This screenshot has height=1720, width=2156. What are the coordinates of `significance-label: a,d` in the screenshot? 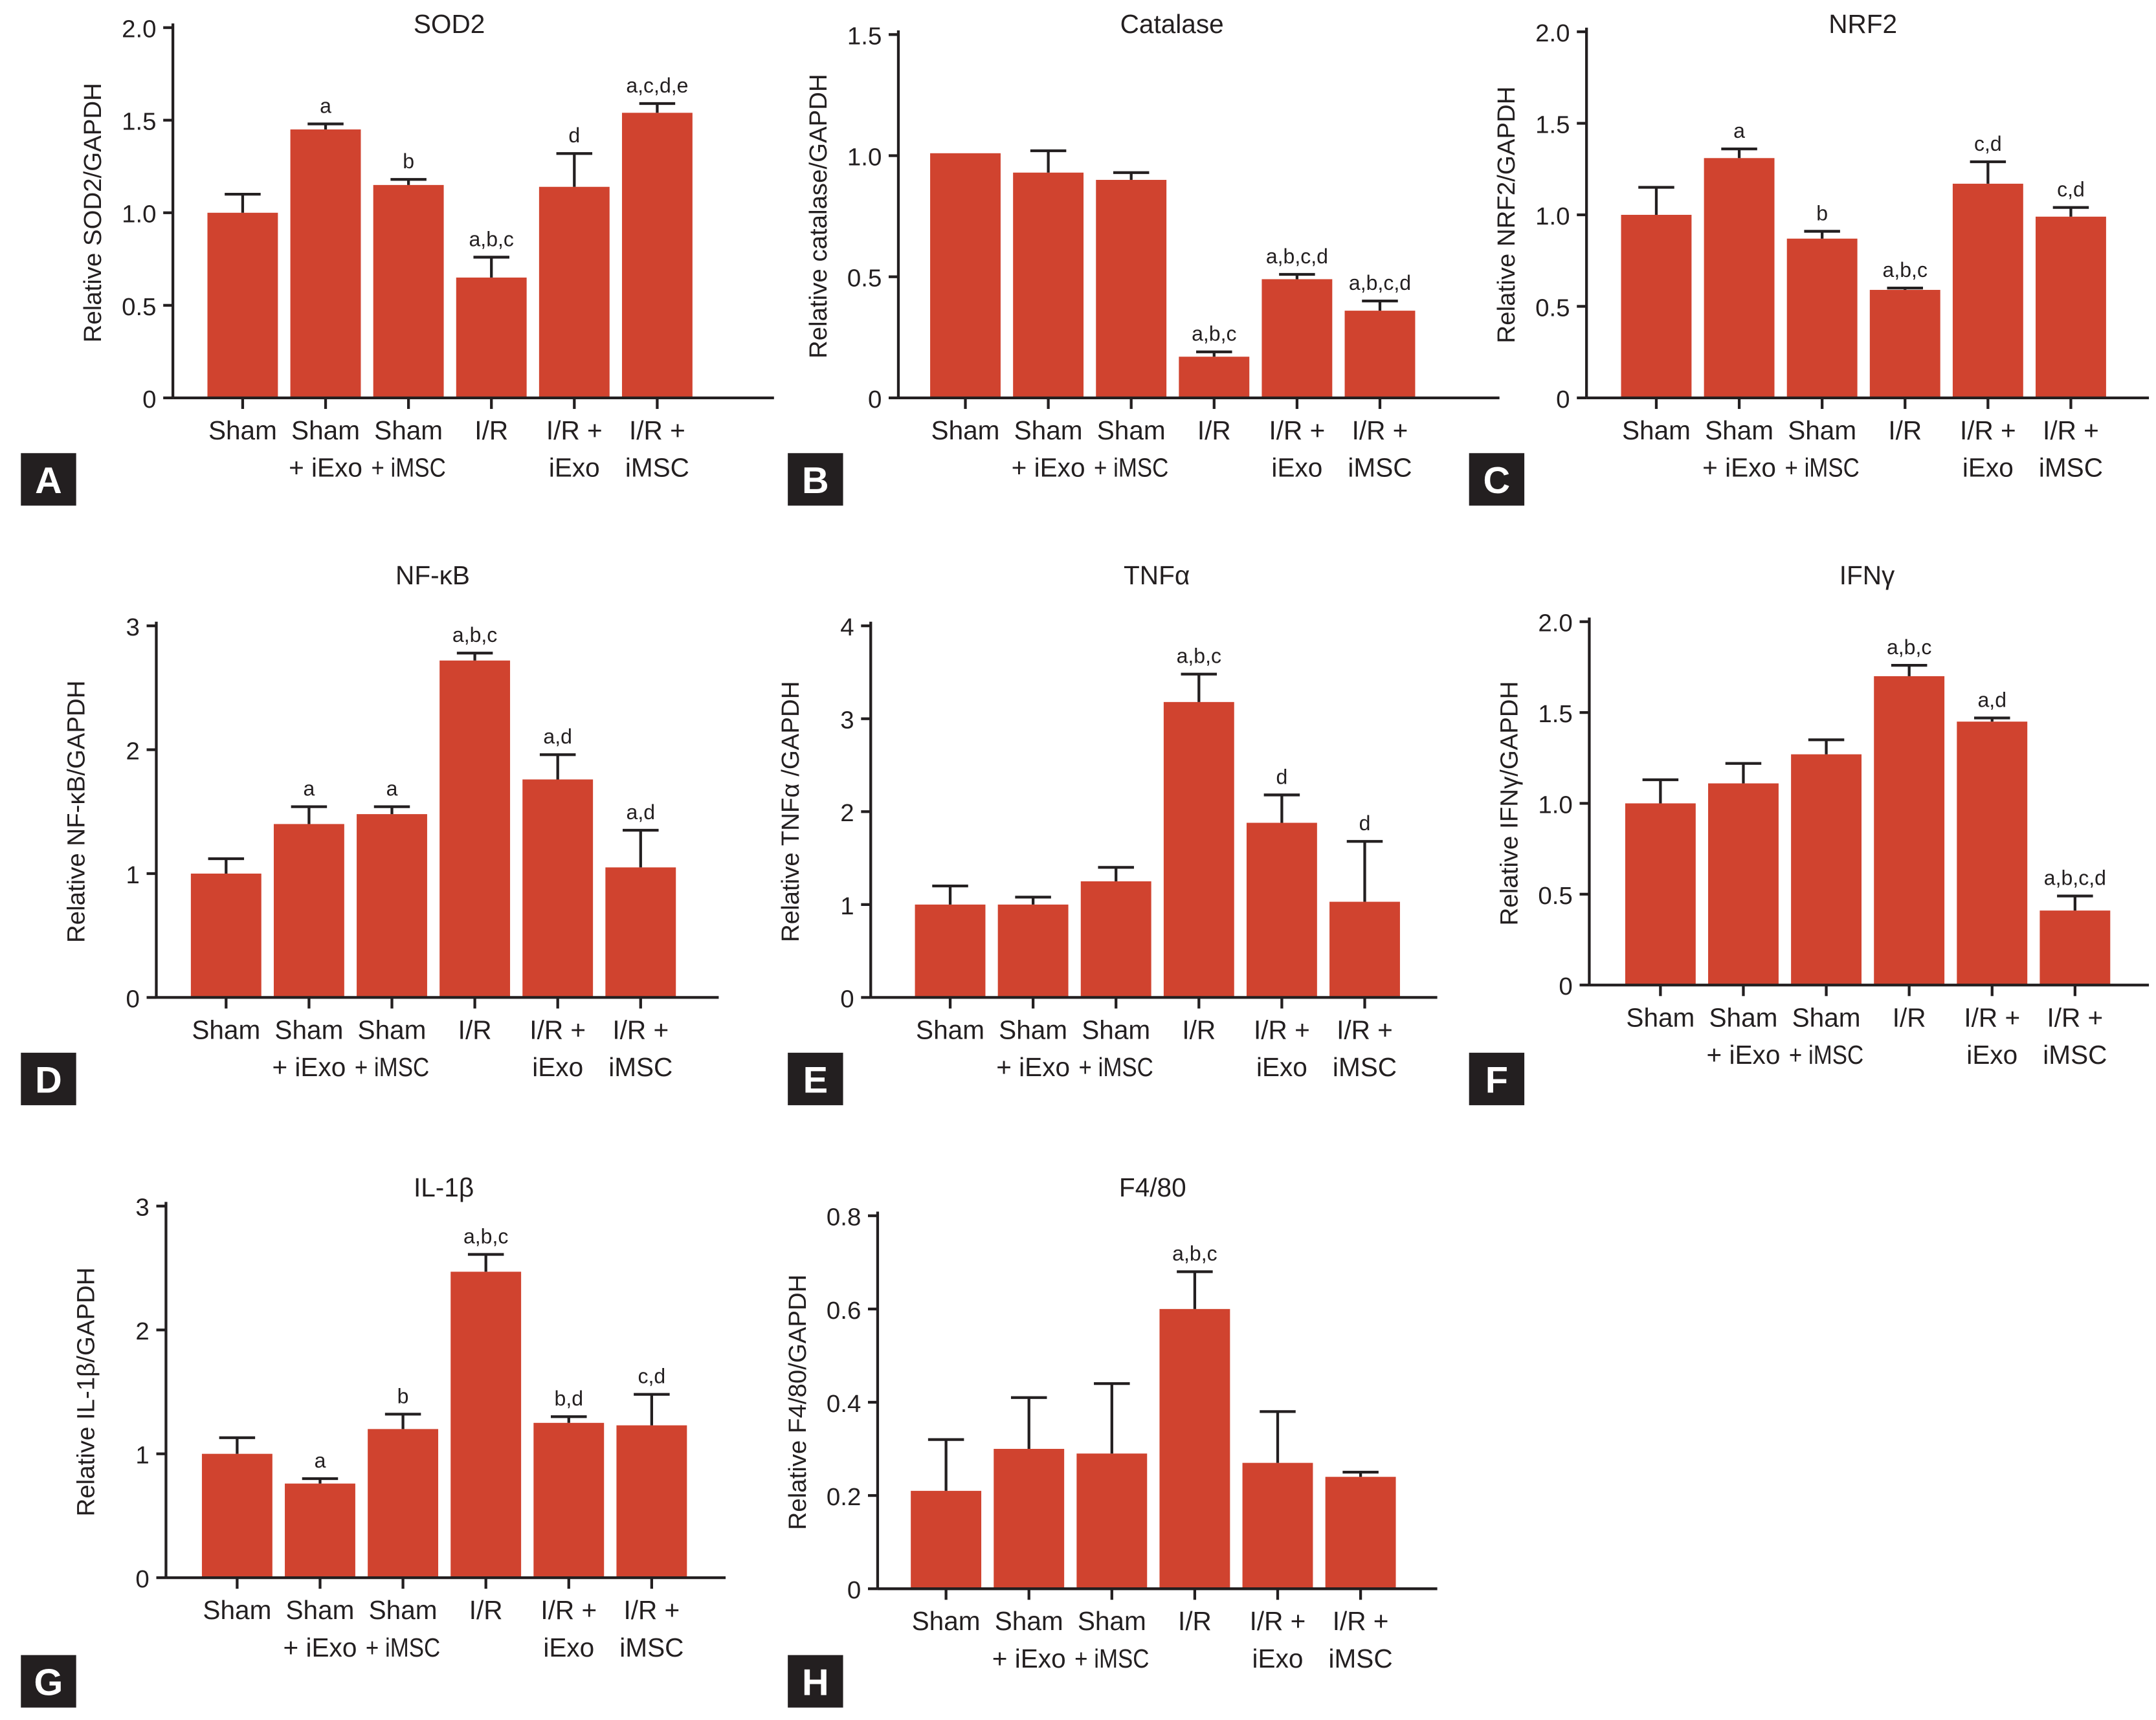 It's located at (1992, 699).